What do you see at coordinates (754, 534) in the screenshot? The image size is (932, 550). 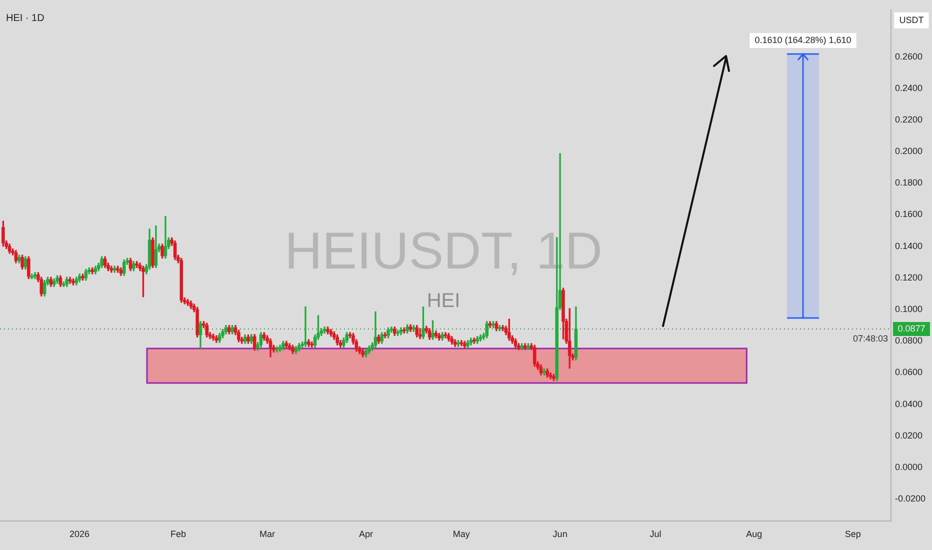 I see `x-tick-label: Aug` at bounding box center [754, 534].